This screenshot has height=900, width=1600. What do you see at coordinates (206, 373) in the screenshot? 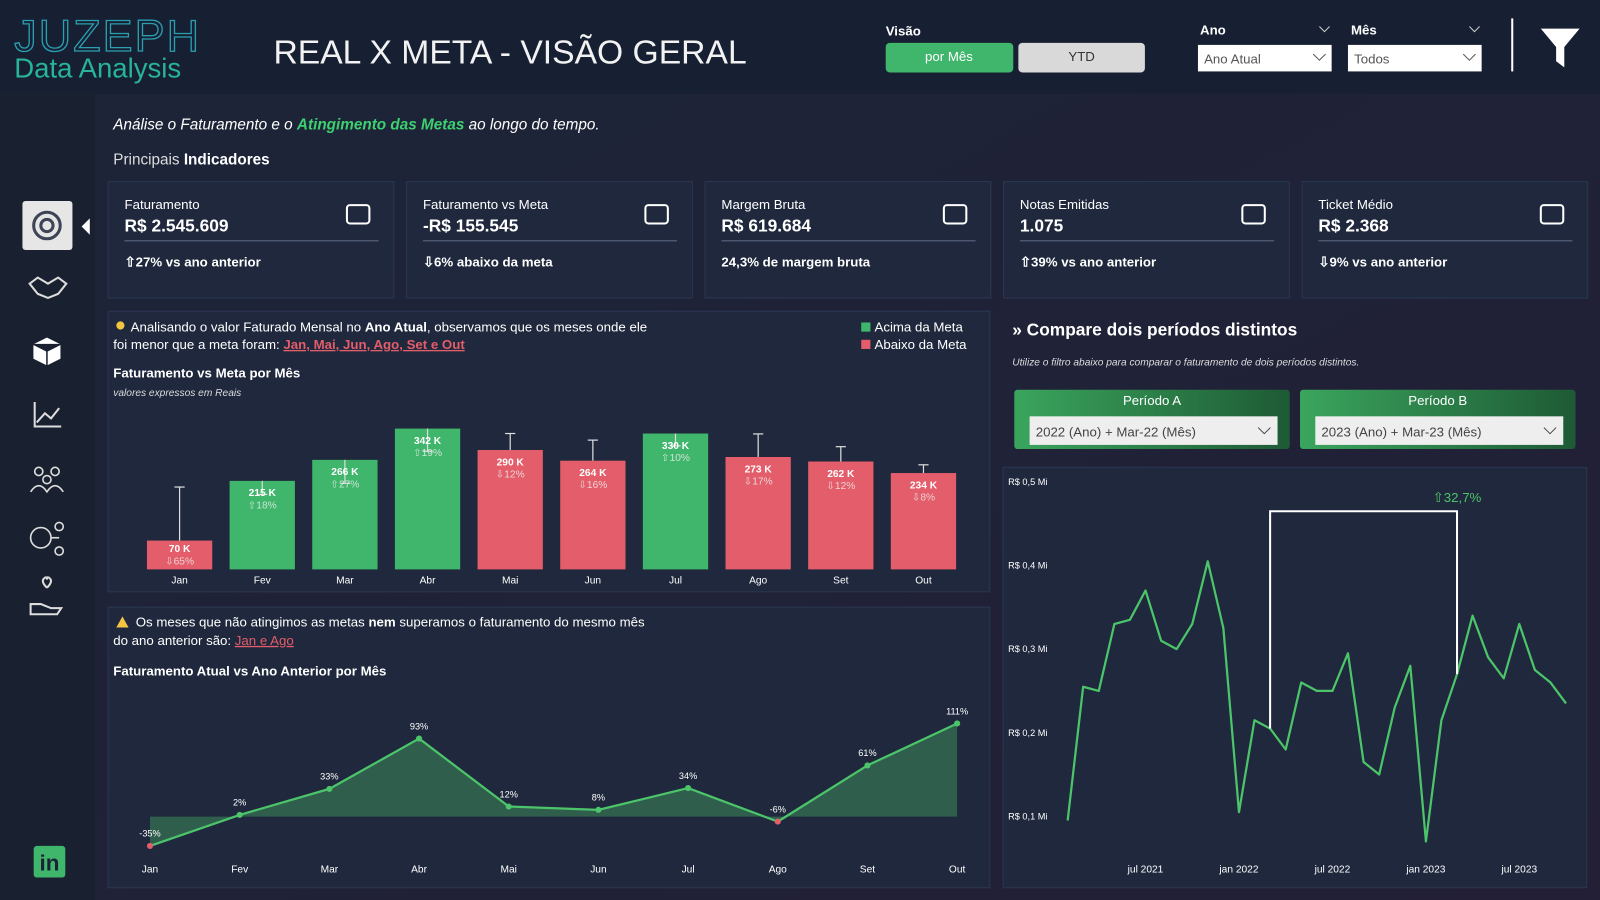
I see `chart-title: Faturamento vs Meta por Mês` at bounding box center [206, 373].